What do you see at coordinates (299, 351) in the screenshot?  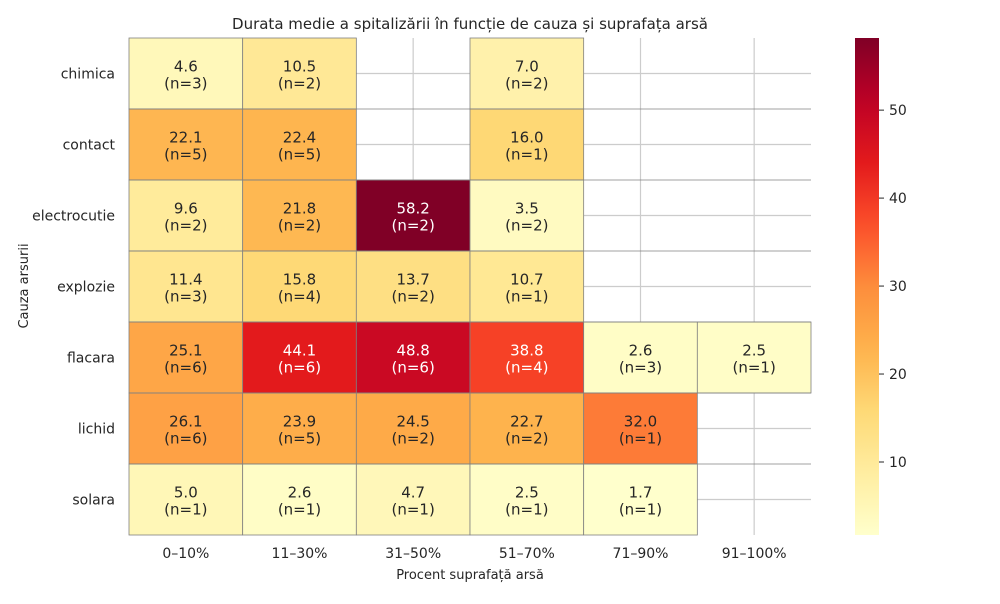 I see `cell-value-label: 44.1` at bounding box center [299, 351].